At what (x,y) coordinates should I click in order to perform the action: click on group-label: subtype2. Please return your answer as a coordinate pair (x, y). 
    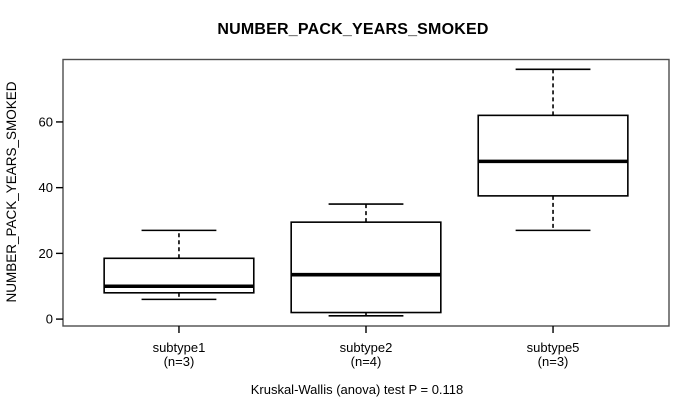
    Looking at the image, I should click on (366, 347).